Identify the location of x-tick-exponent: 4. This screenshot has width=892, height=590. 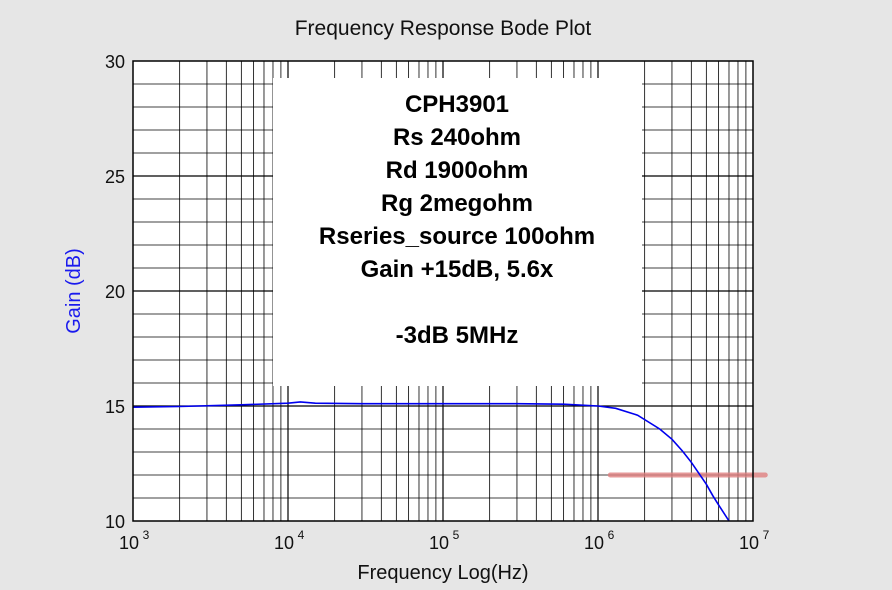
(301, 535).